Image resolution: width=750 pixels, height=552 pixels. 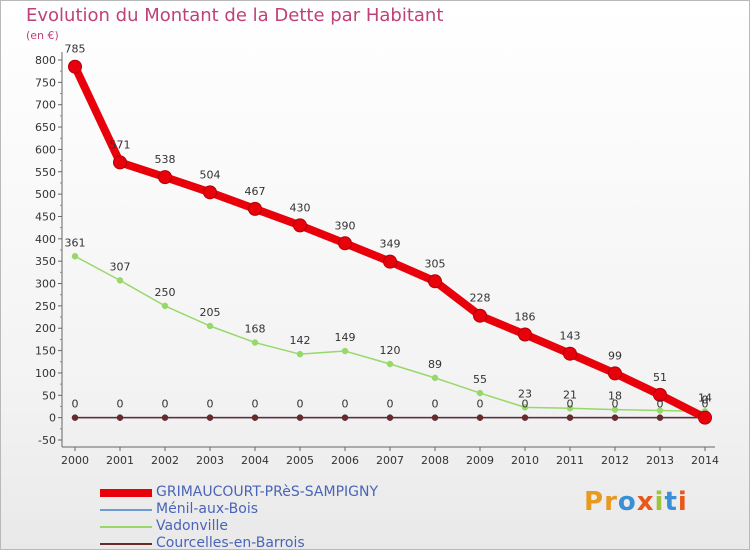 I want to click on data-label: 142, so click(x=300, y=340).